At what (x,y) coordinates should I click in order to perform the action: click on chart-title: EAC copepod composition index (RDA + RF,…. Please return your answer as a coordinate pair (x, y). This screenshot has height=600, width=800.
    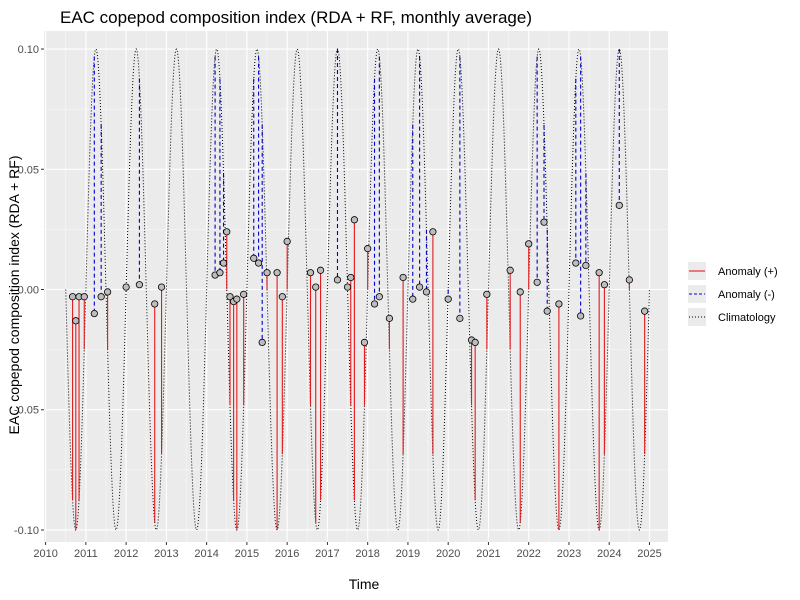
    Looking at the image, I should click on (296, 17).